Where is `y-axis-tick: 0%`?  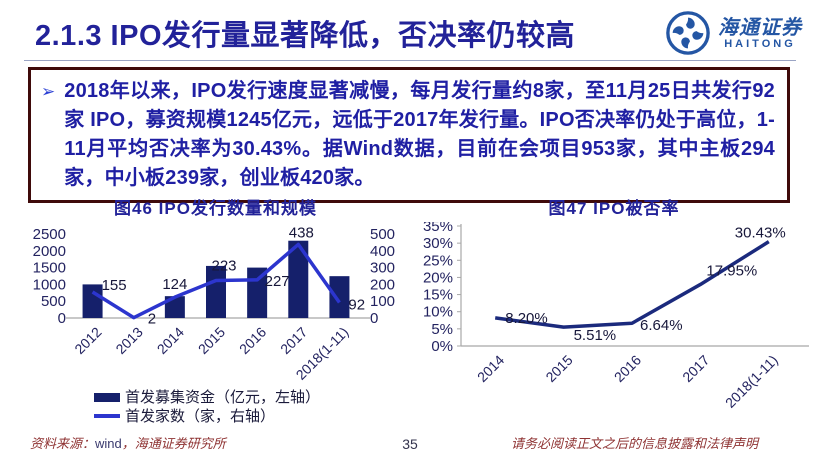
y-axis-tick: 0% is located at coordinates (442, 346).